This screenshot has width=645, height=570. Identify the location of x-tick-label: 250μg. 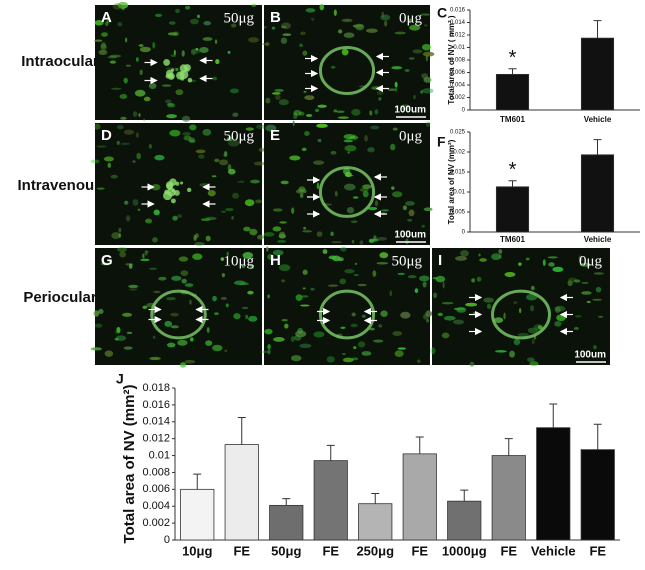
(375, 550).